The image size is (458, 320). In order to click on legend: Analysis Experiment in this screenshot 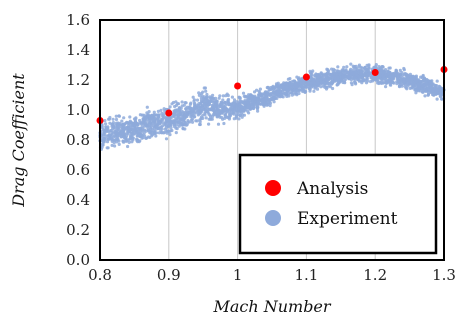, I will do `click(338, 204)`.